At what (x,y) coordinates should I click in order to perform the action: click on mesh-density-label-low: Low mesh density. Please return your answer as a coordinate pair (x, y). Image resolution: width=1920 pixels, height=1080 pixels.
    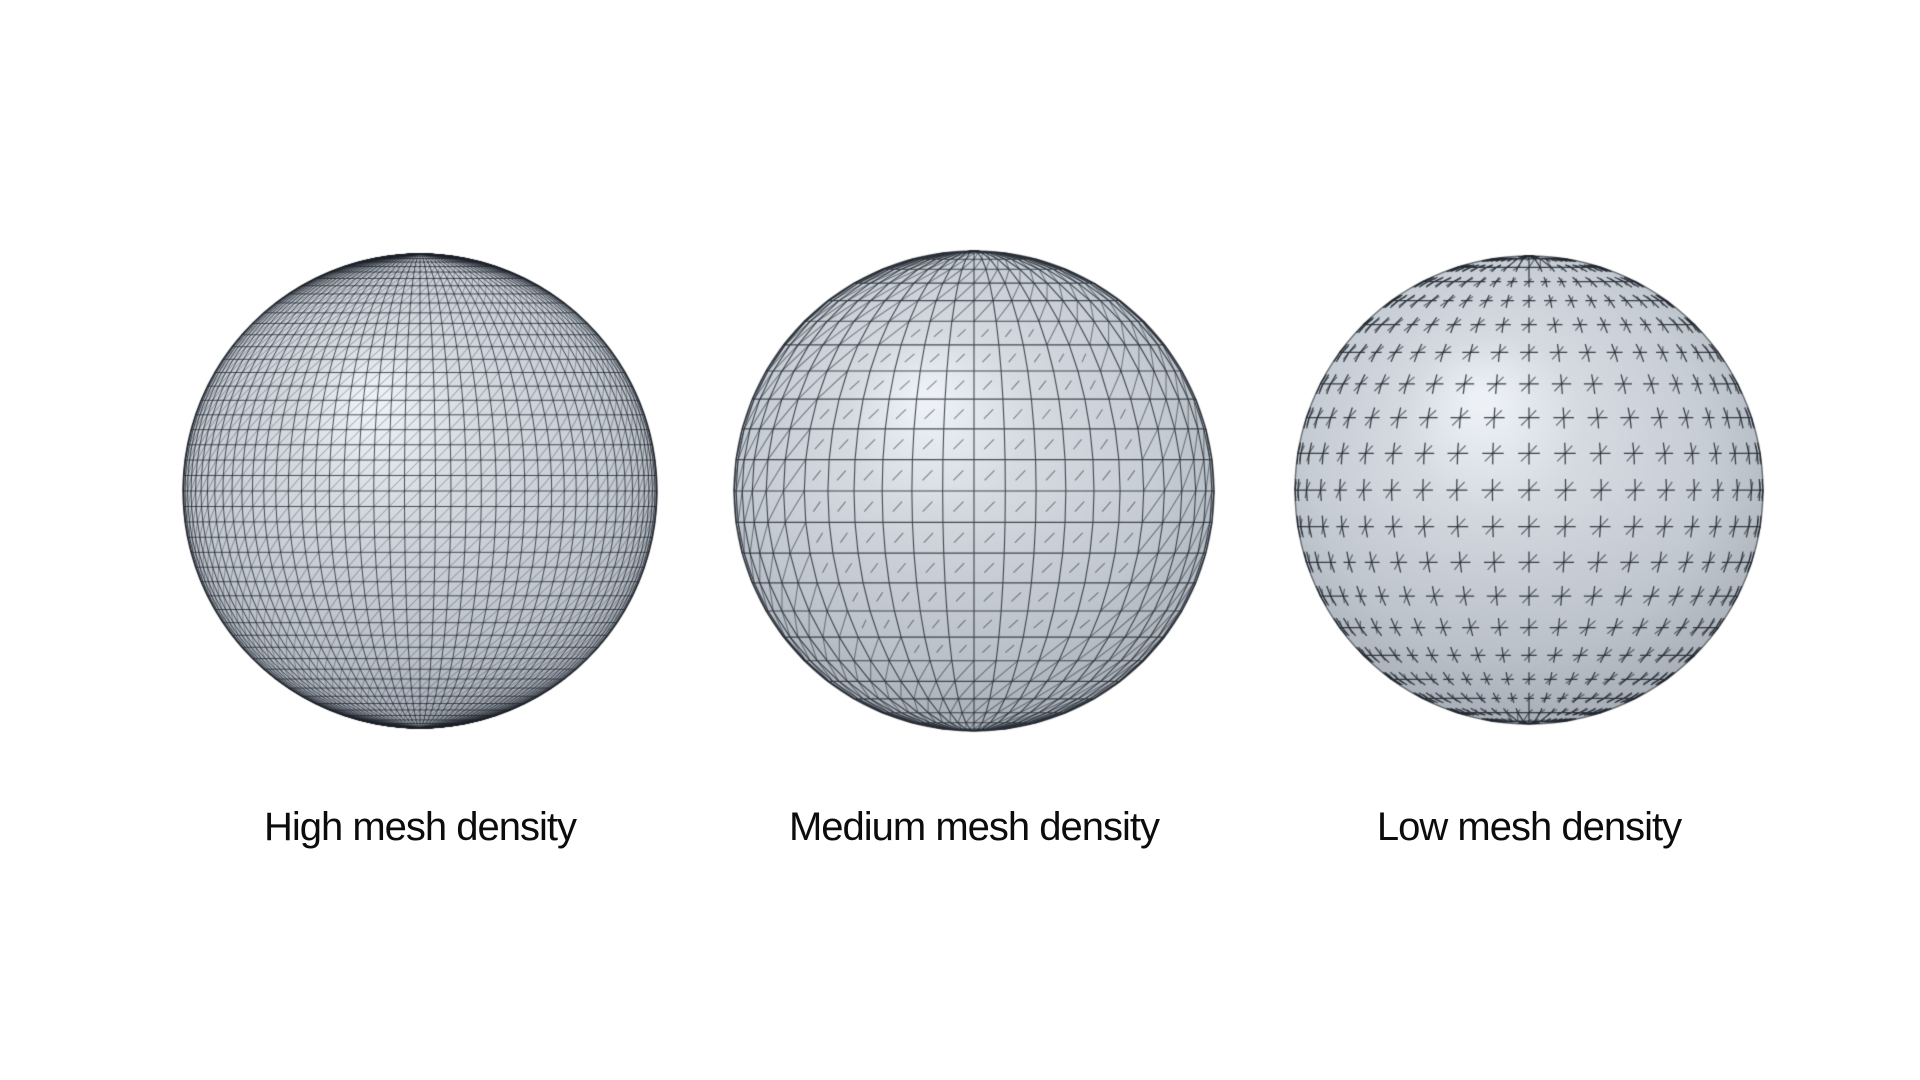
    Looking at the image, I should click on (1529, 827).